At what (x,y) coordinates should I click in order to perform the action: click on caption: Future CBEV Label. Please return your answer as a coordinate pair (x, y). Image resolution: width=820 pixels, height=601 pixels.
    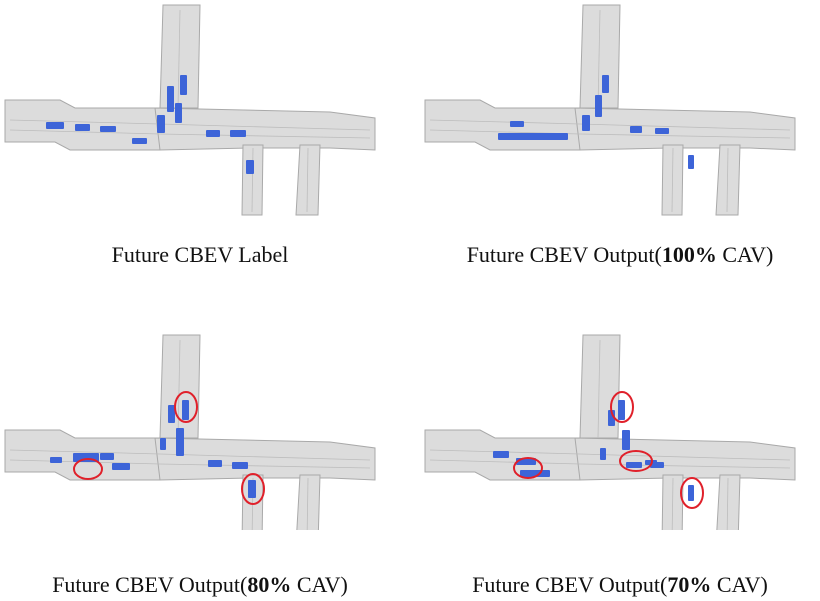
    Looking at the image, I should click on (200, 254).